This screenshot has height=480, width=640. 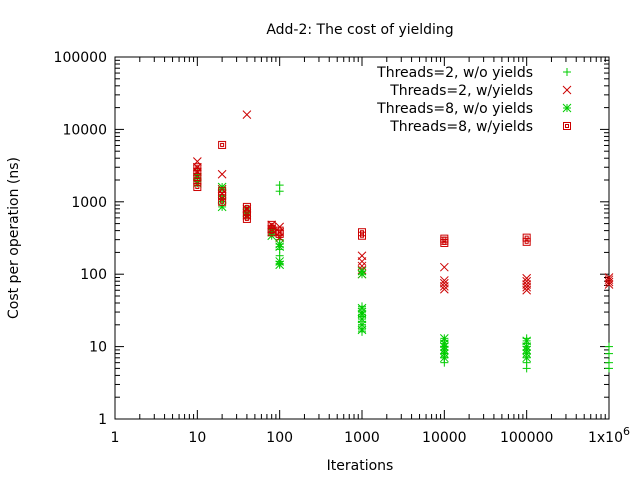 What do you see at coordinates (461, 91) in the screenshot?
I see `legend-label-2: Threads=2, w/yields` at bounding box center [461, 91].